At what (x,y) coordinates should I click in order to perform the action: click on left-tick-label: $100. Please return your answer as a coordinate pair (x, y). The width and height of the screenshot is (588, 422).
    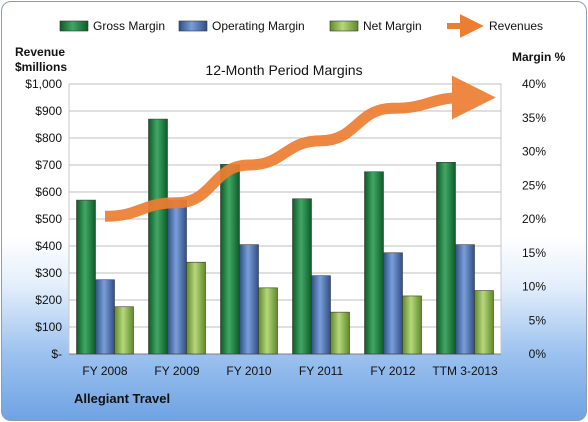
    Looking at the image, I should click on (48, 327).